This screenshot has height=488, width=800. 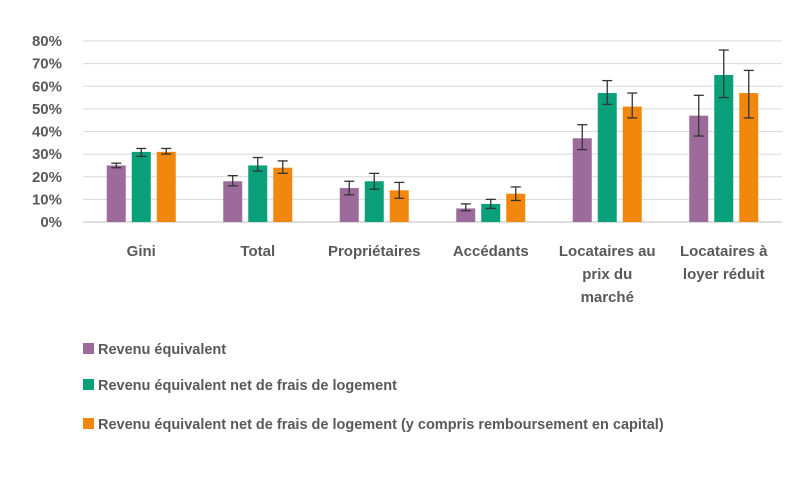 What do you see at coordinates (724, 263) in the screenshot?
I see `category-label: Locataires à loyer réduit` at bounding box center [724, 263].